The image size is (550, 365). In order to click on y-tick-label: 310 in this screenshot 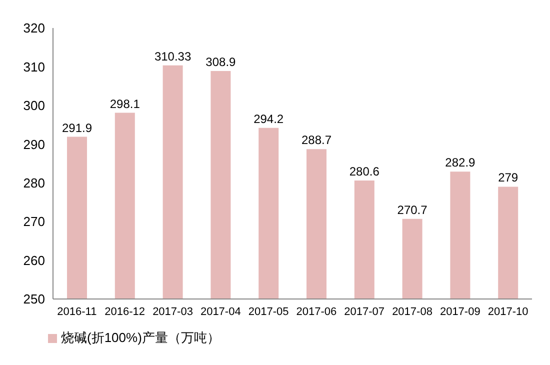, I will do `click(34, 66)`.